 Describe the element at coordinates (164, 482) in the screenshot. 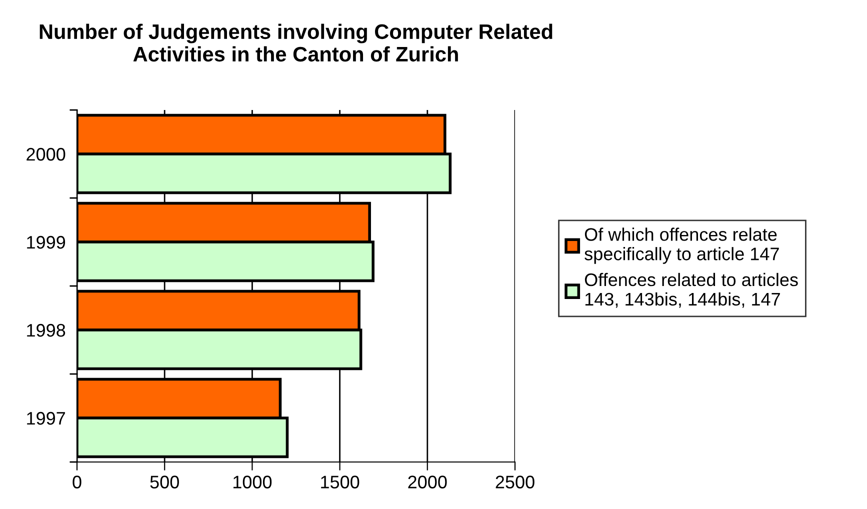

I see `x-tick-label: 500` at that location.